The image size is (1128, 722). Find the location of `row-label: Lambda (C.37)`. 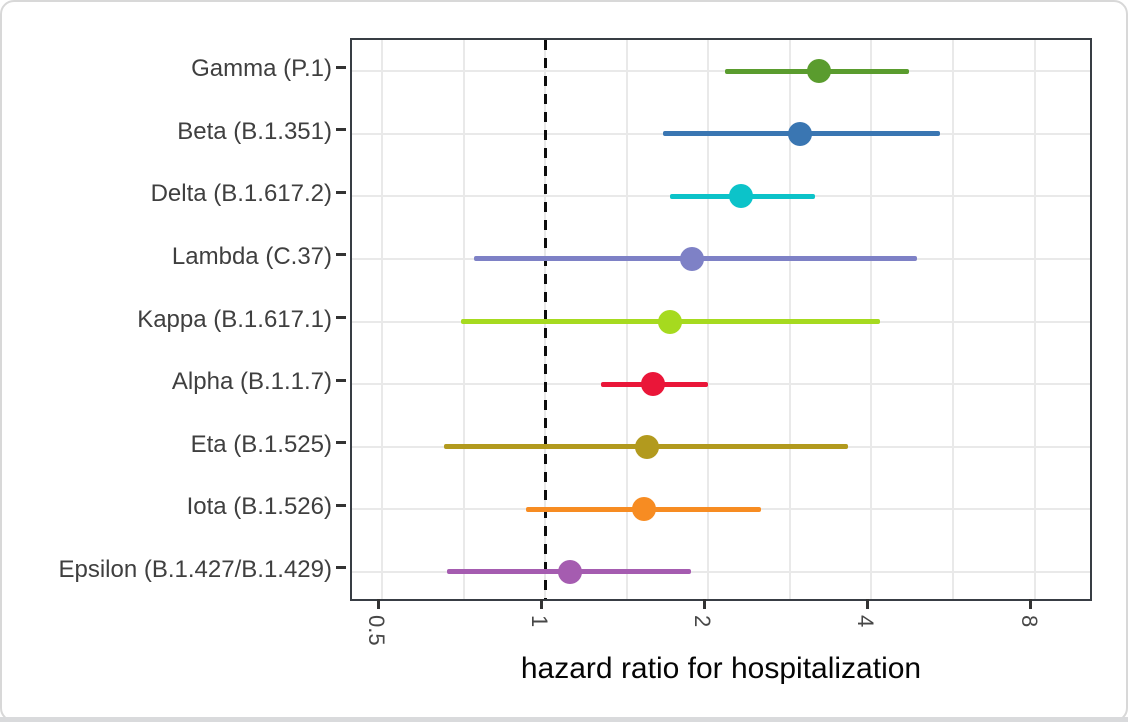

row-label: Lambda (C.37) is located at coordinates (251, 256).